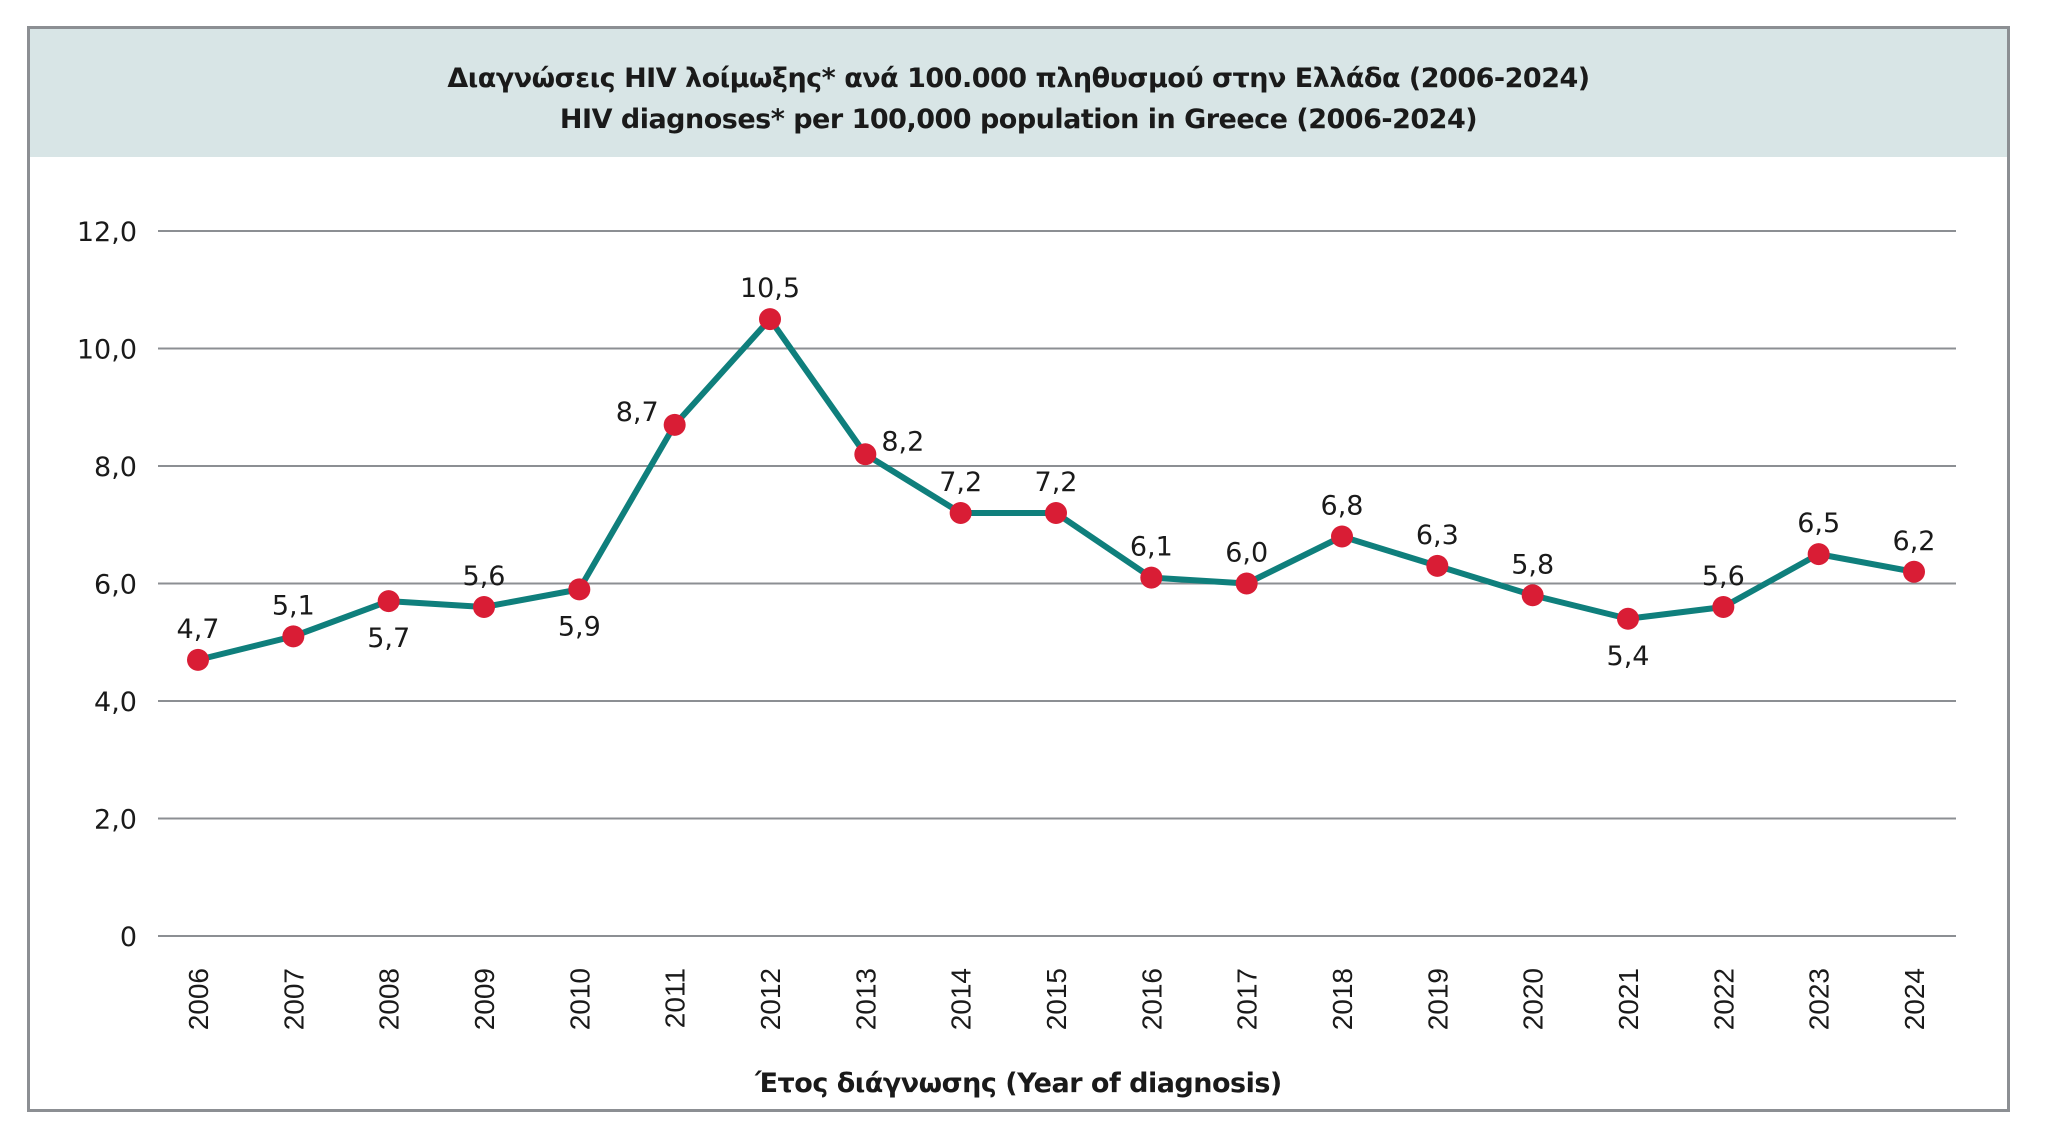 The width and height of the screenshot is (2045, 1144). I want to click on y-tick-label: 12,0, so click(107, 232).